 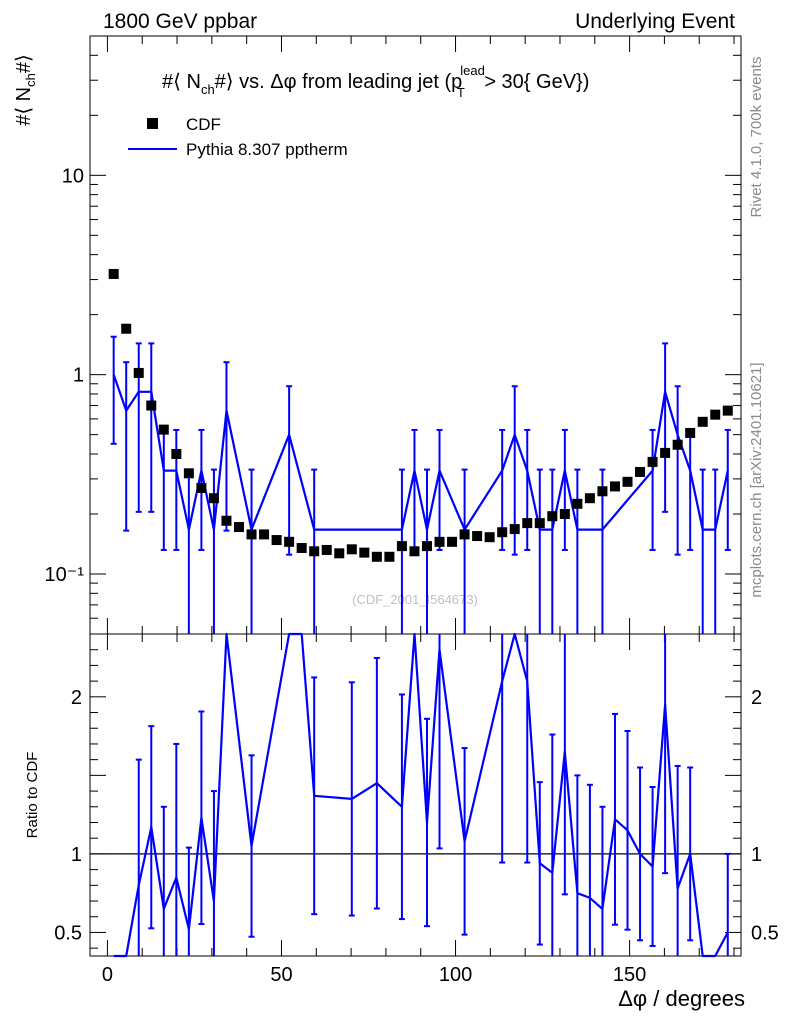 I want to click on header-left: 1800 GeV ppbar, so click(x=180, y=21).